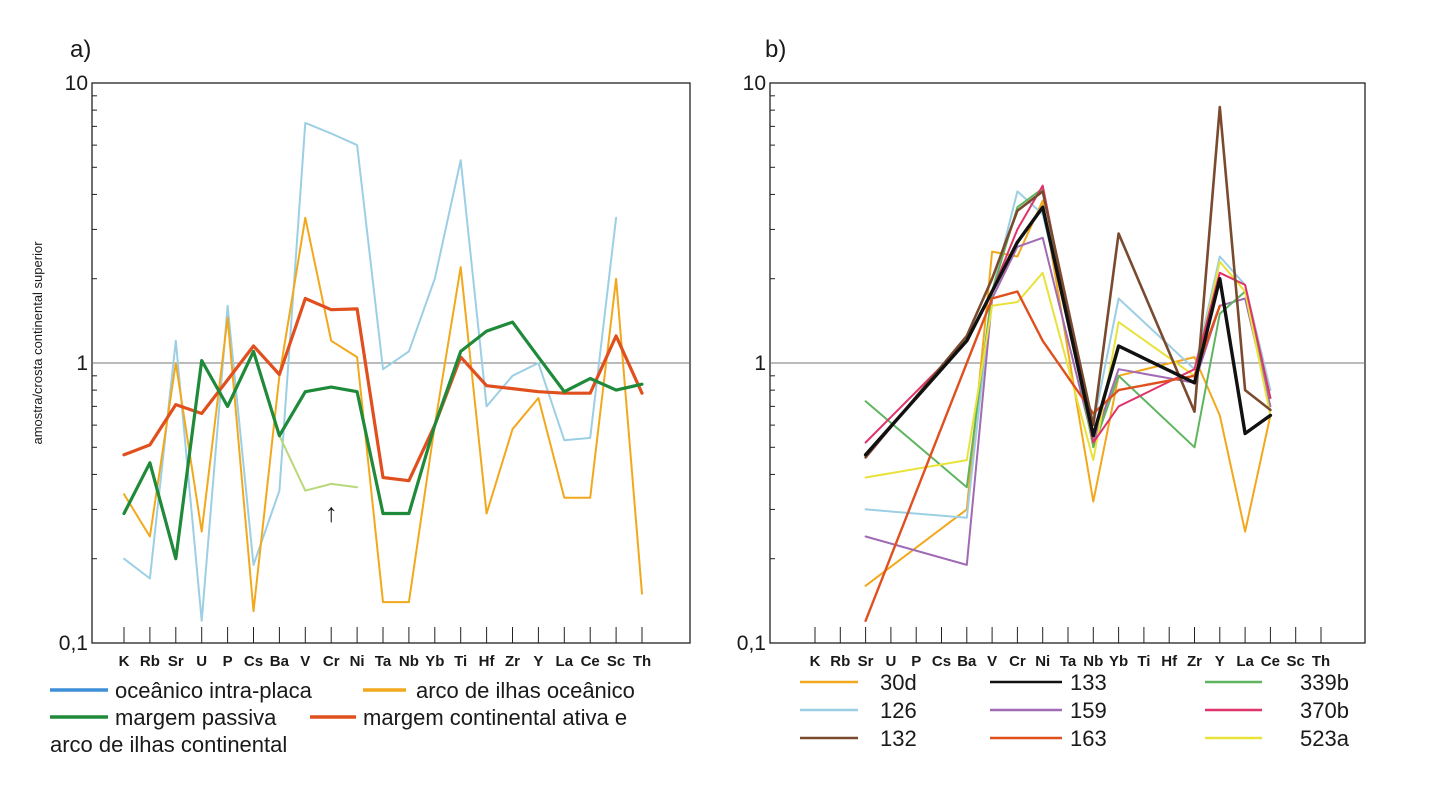 The width and height of the screenshot is (1442, 788). What do you see at coordinates (565, 661) in the screenshot?
I see `panel-a-xtick-label-la: La` at bounding box center [565, 661].